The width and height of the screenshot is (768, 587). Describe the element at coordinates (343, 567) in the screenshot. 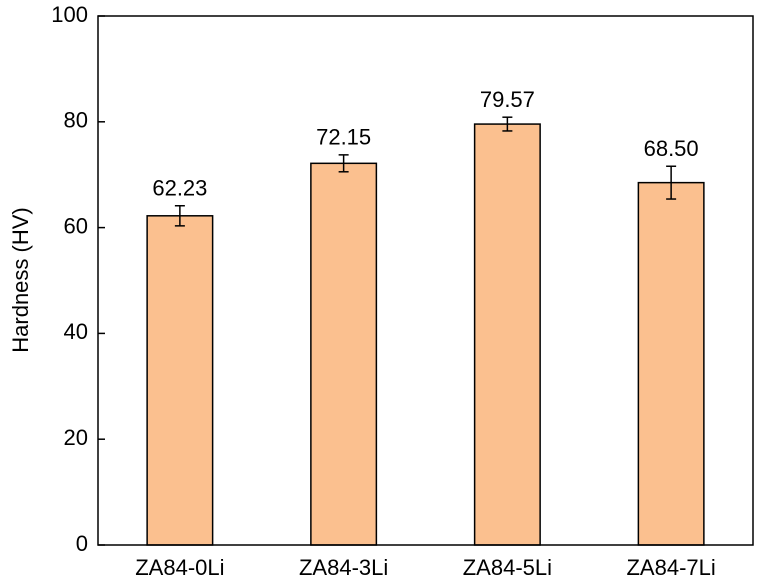

I see `x-tick-label: ZA84-3Li` at that location.